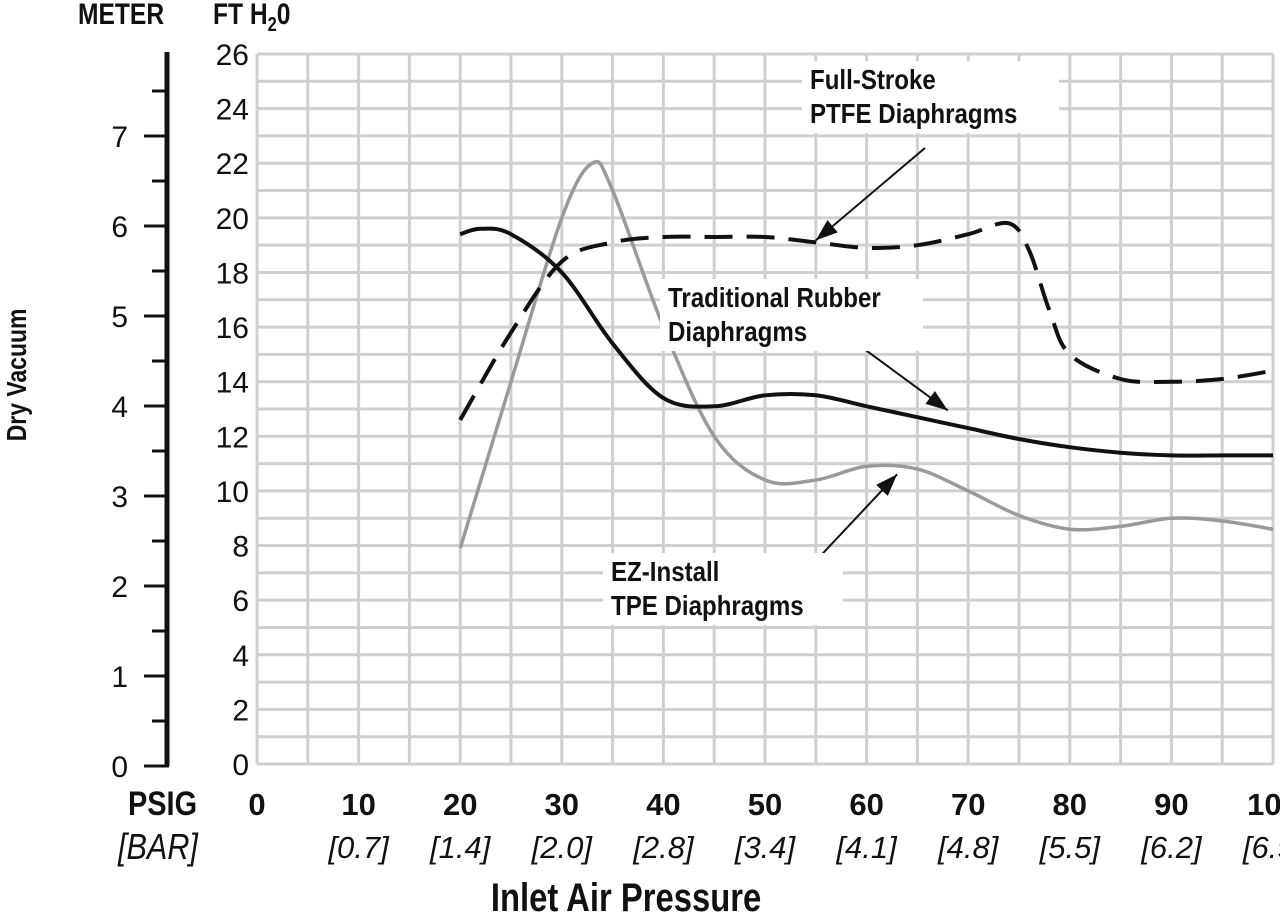 This screenshot has height=921, width=1280. What do you see at coordinates (765, 804) in the screenshot?
I see `x-tick-label: 50` at bounding box center [765, 804].